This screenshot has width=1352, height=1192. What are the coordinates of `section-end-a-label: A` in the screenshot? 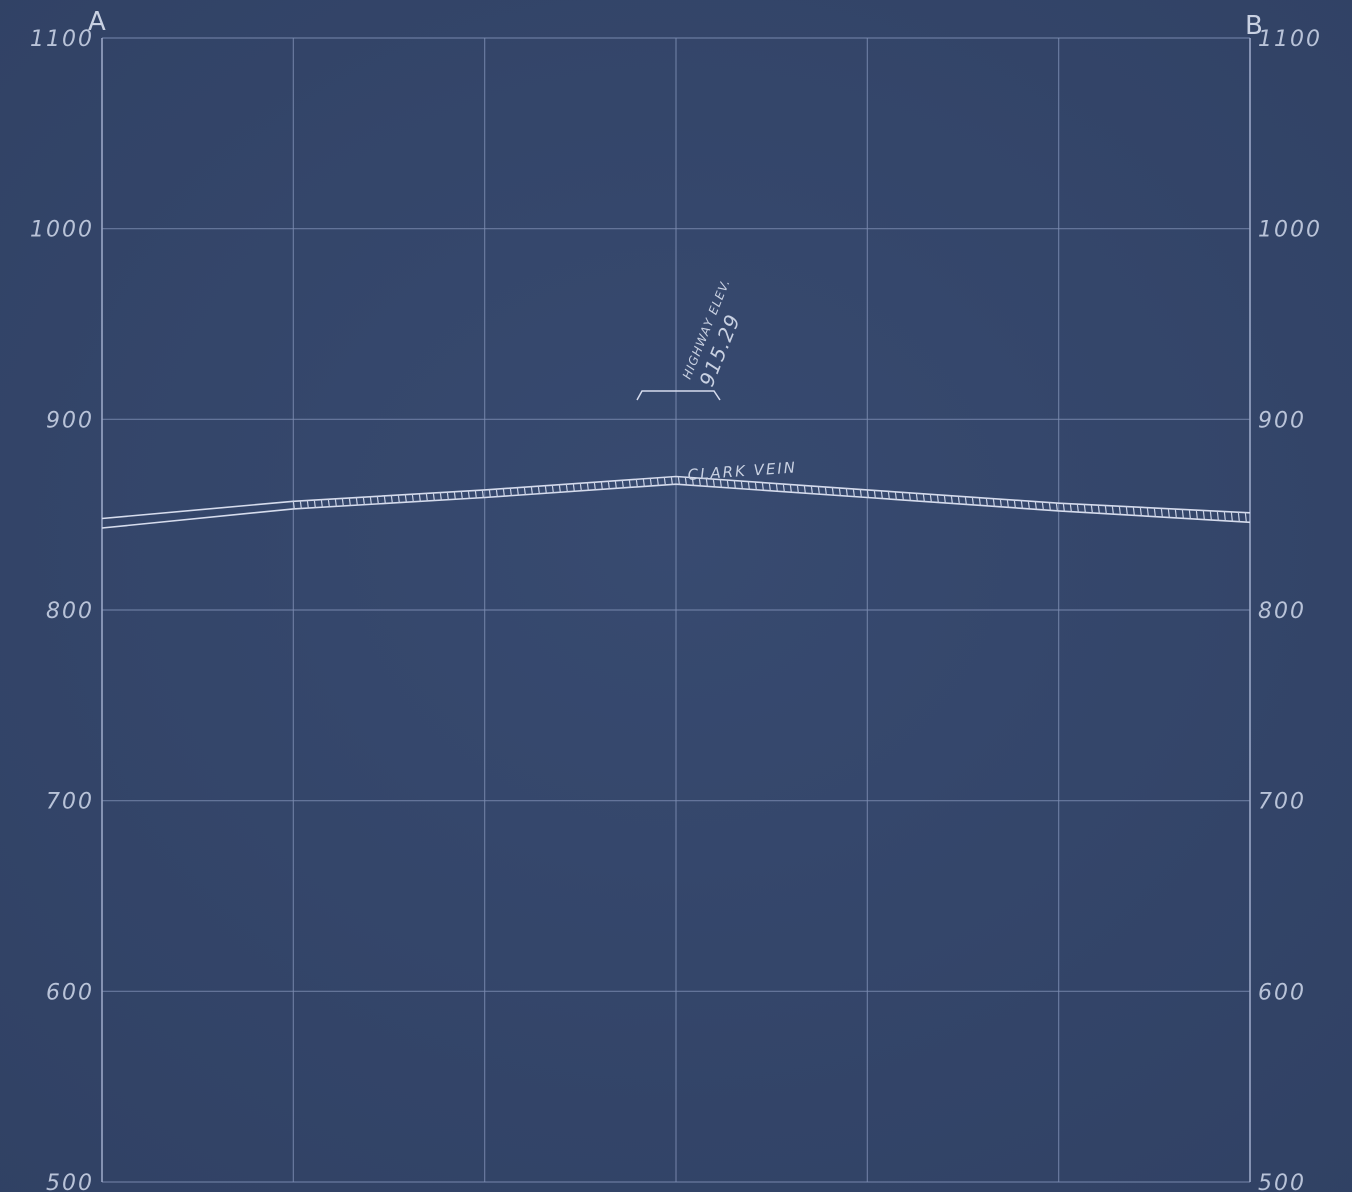 It's located at (97, 22).